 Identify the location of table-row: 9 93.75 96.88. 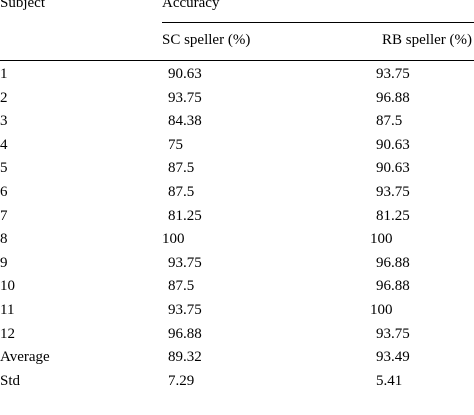
(237, 267).